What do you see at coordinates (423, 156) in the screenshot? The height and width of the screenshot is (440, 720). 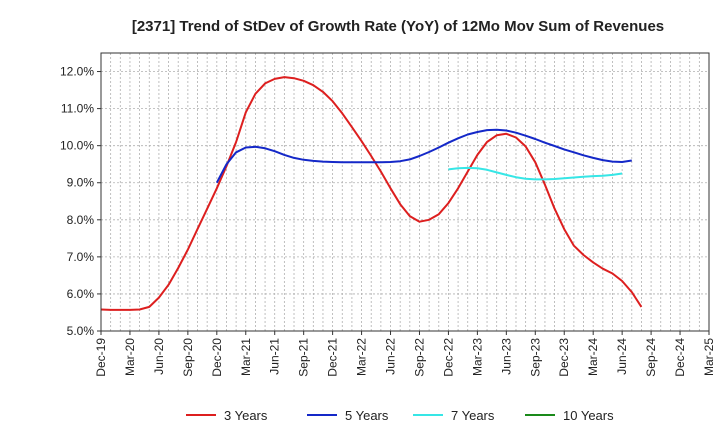 I see `series-line-5-years` at bounding box center [423, 156].